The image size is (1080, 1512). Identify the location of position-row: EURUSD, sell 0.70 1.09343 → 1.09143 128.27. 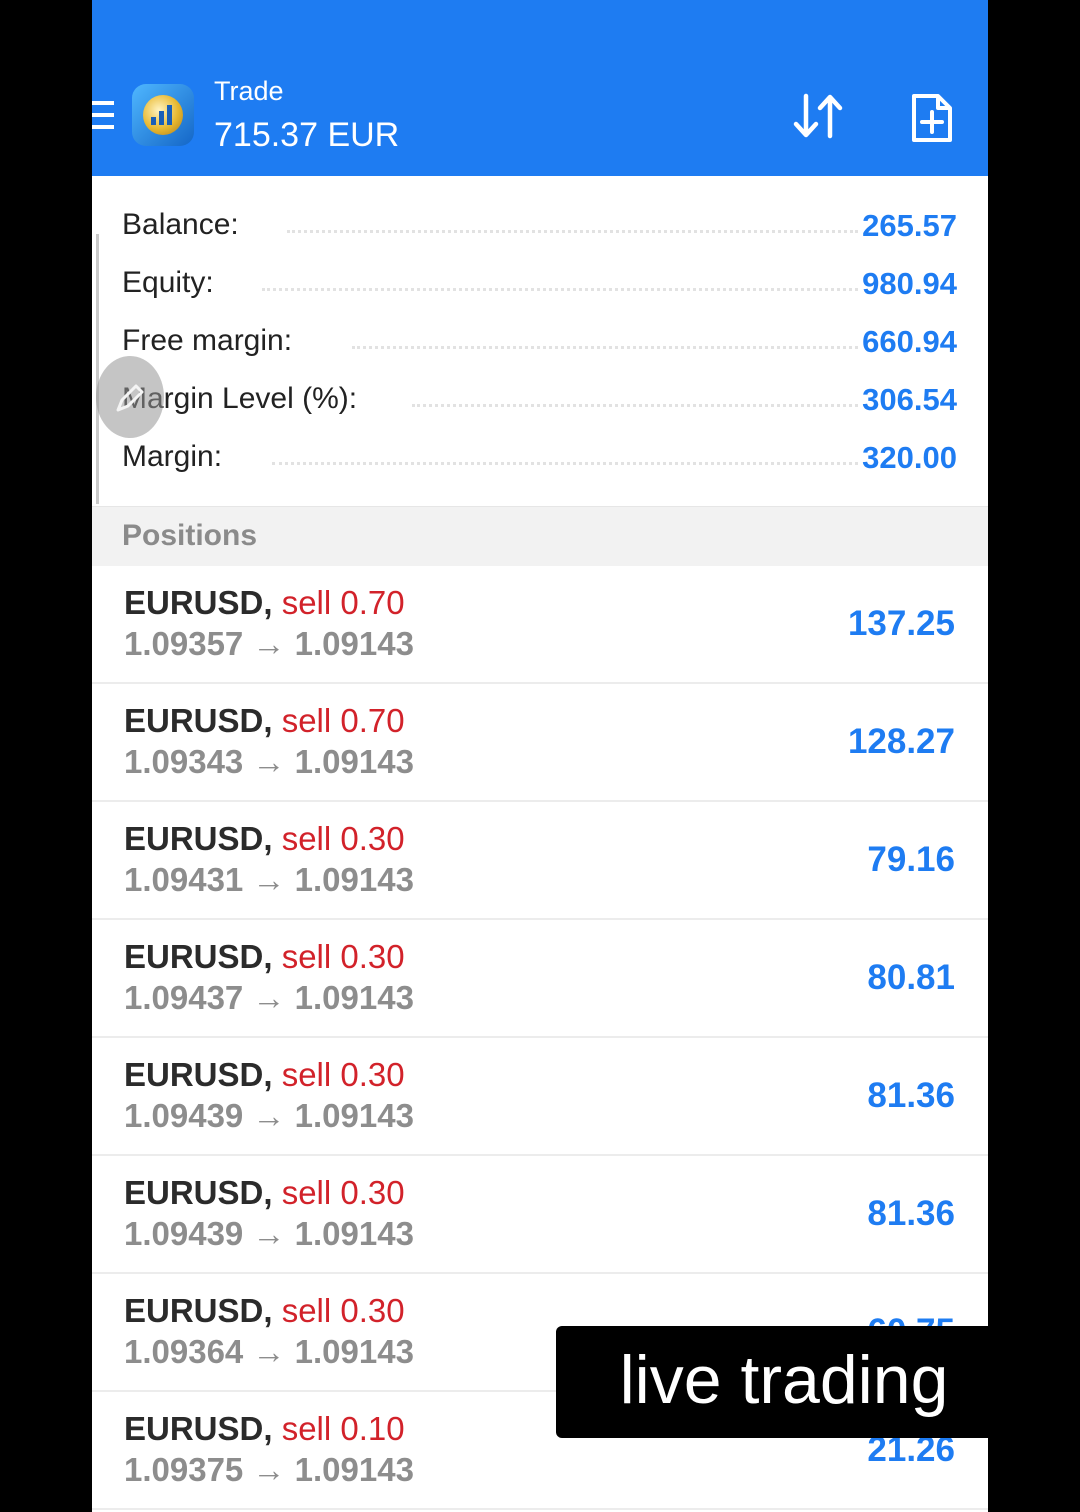
(540, 743).